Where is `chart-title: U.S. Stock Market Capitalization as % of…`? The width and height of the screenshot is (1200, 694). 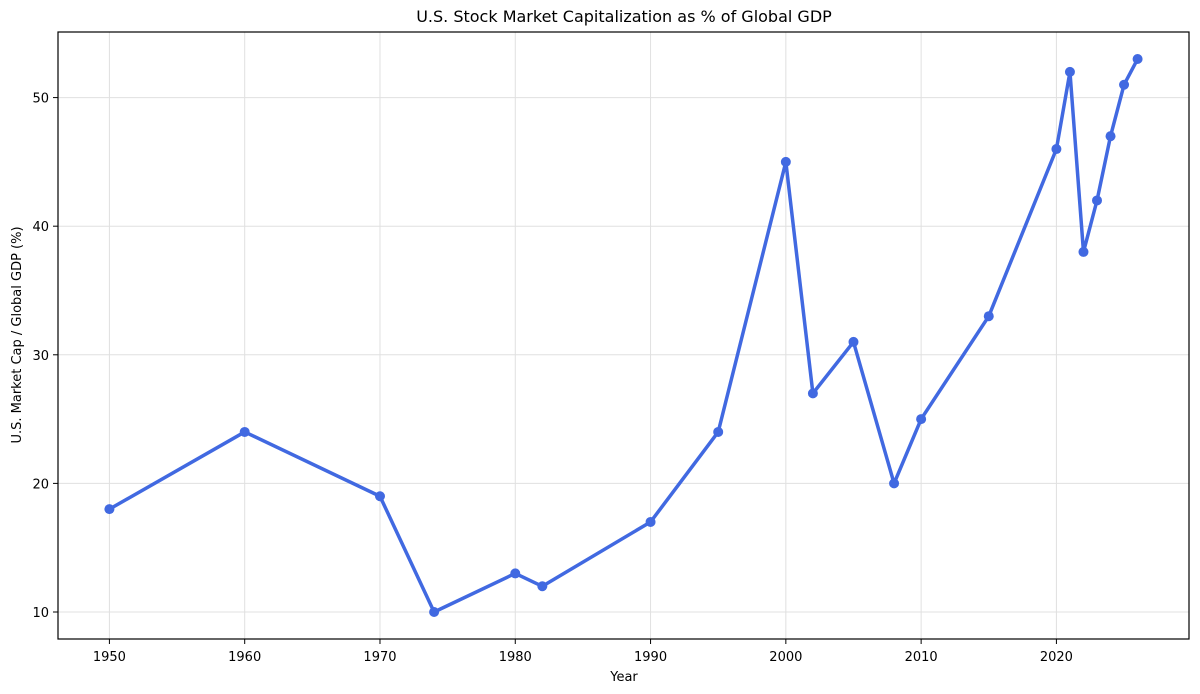 chart-title: U.S. Stock Market Capitalization as % of… is located at coordinates (624, 16).